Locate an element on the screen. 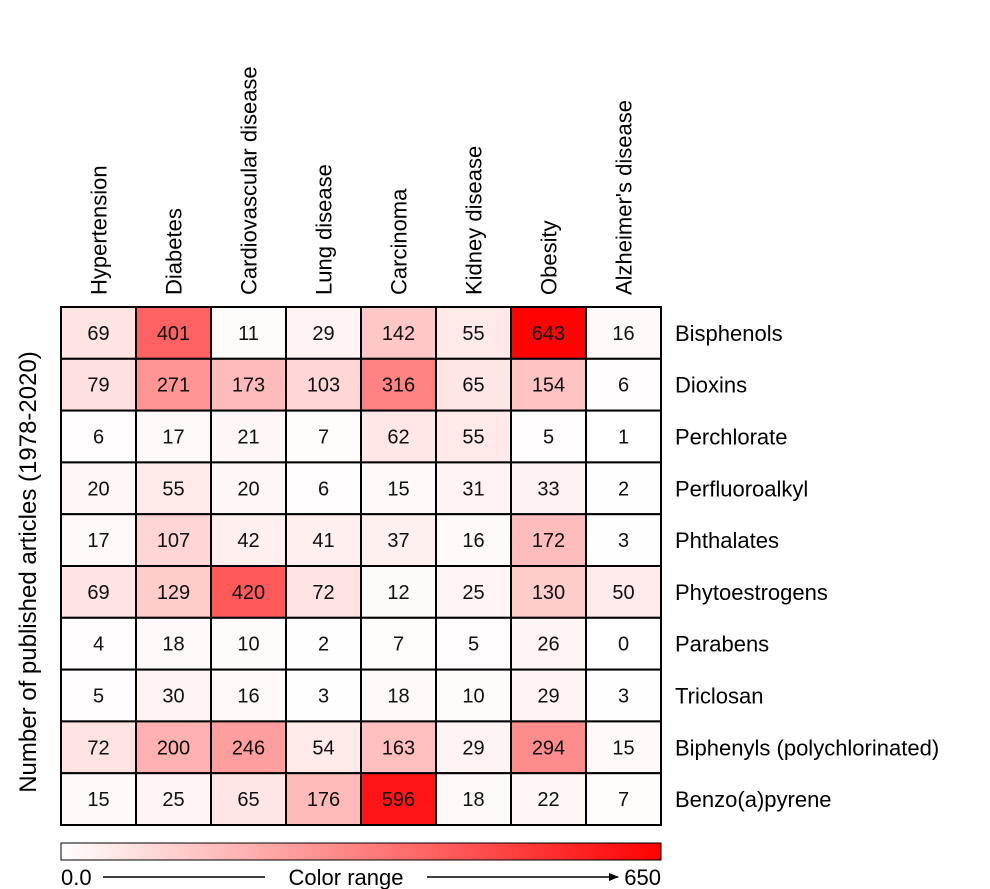  row-label: Parabens is located at coordinates (722, 644).